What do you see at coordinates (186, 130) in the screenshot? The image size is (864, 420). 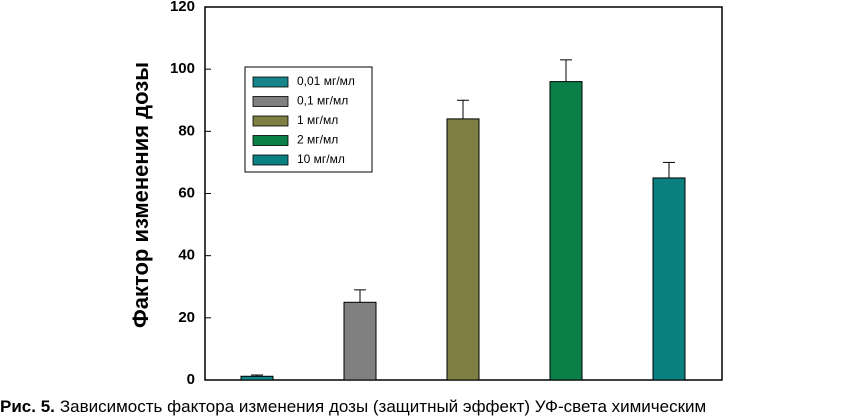 I see `y-tick-label: 80` at bounding box center [186, 130].